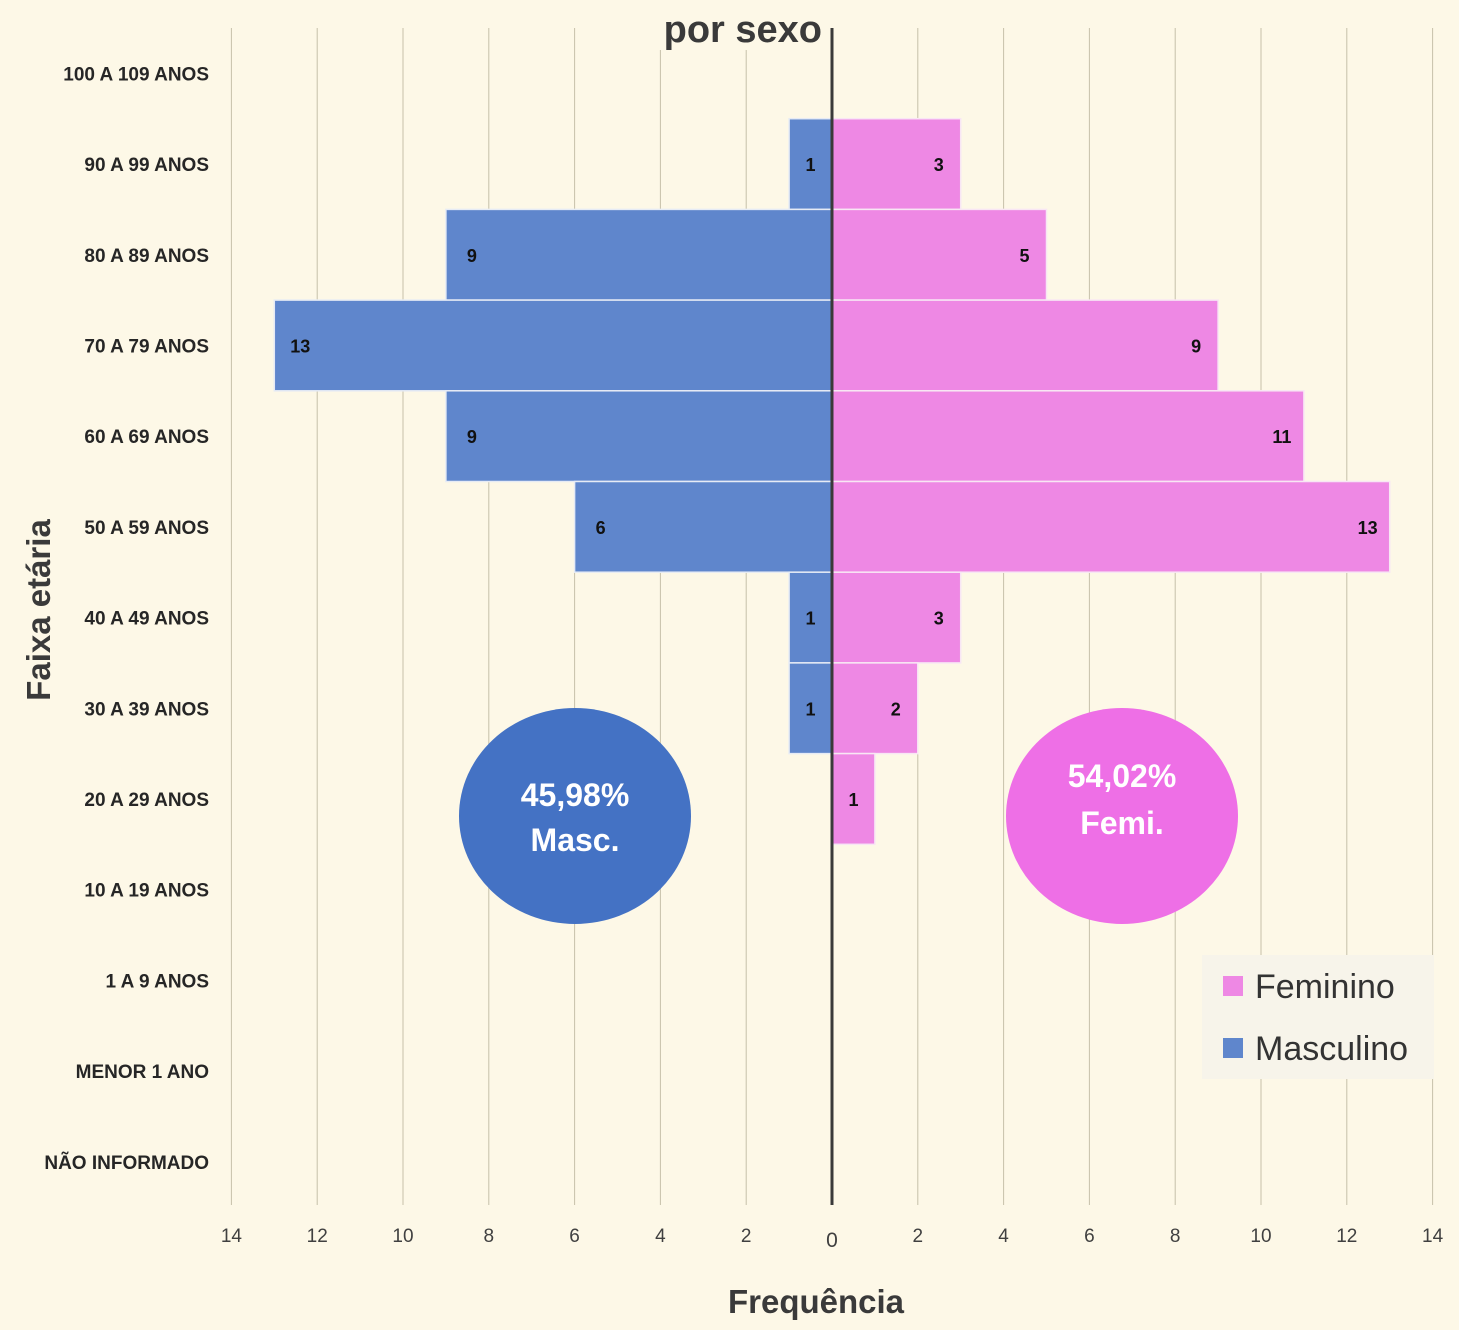  I want to click on data-label-feminino: 13, so click(1368, 528).